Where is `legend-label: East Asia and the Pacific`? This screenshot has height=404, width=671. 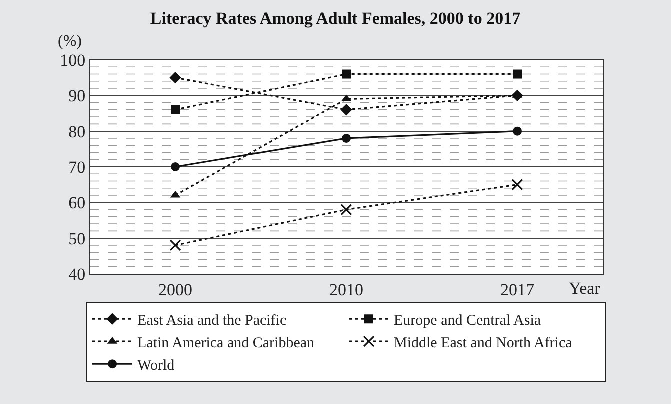
legend-label: East Asia and the Pacific is located at coordinates (212, 320).